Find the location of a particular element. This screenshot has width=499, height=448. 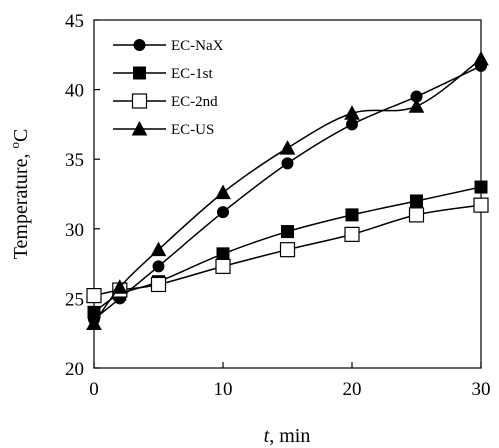

y-tick-label: 25 is located at coordinates (74, 299).